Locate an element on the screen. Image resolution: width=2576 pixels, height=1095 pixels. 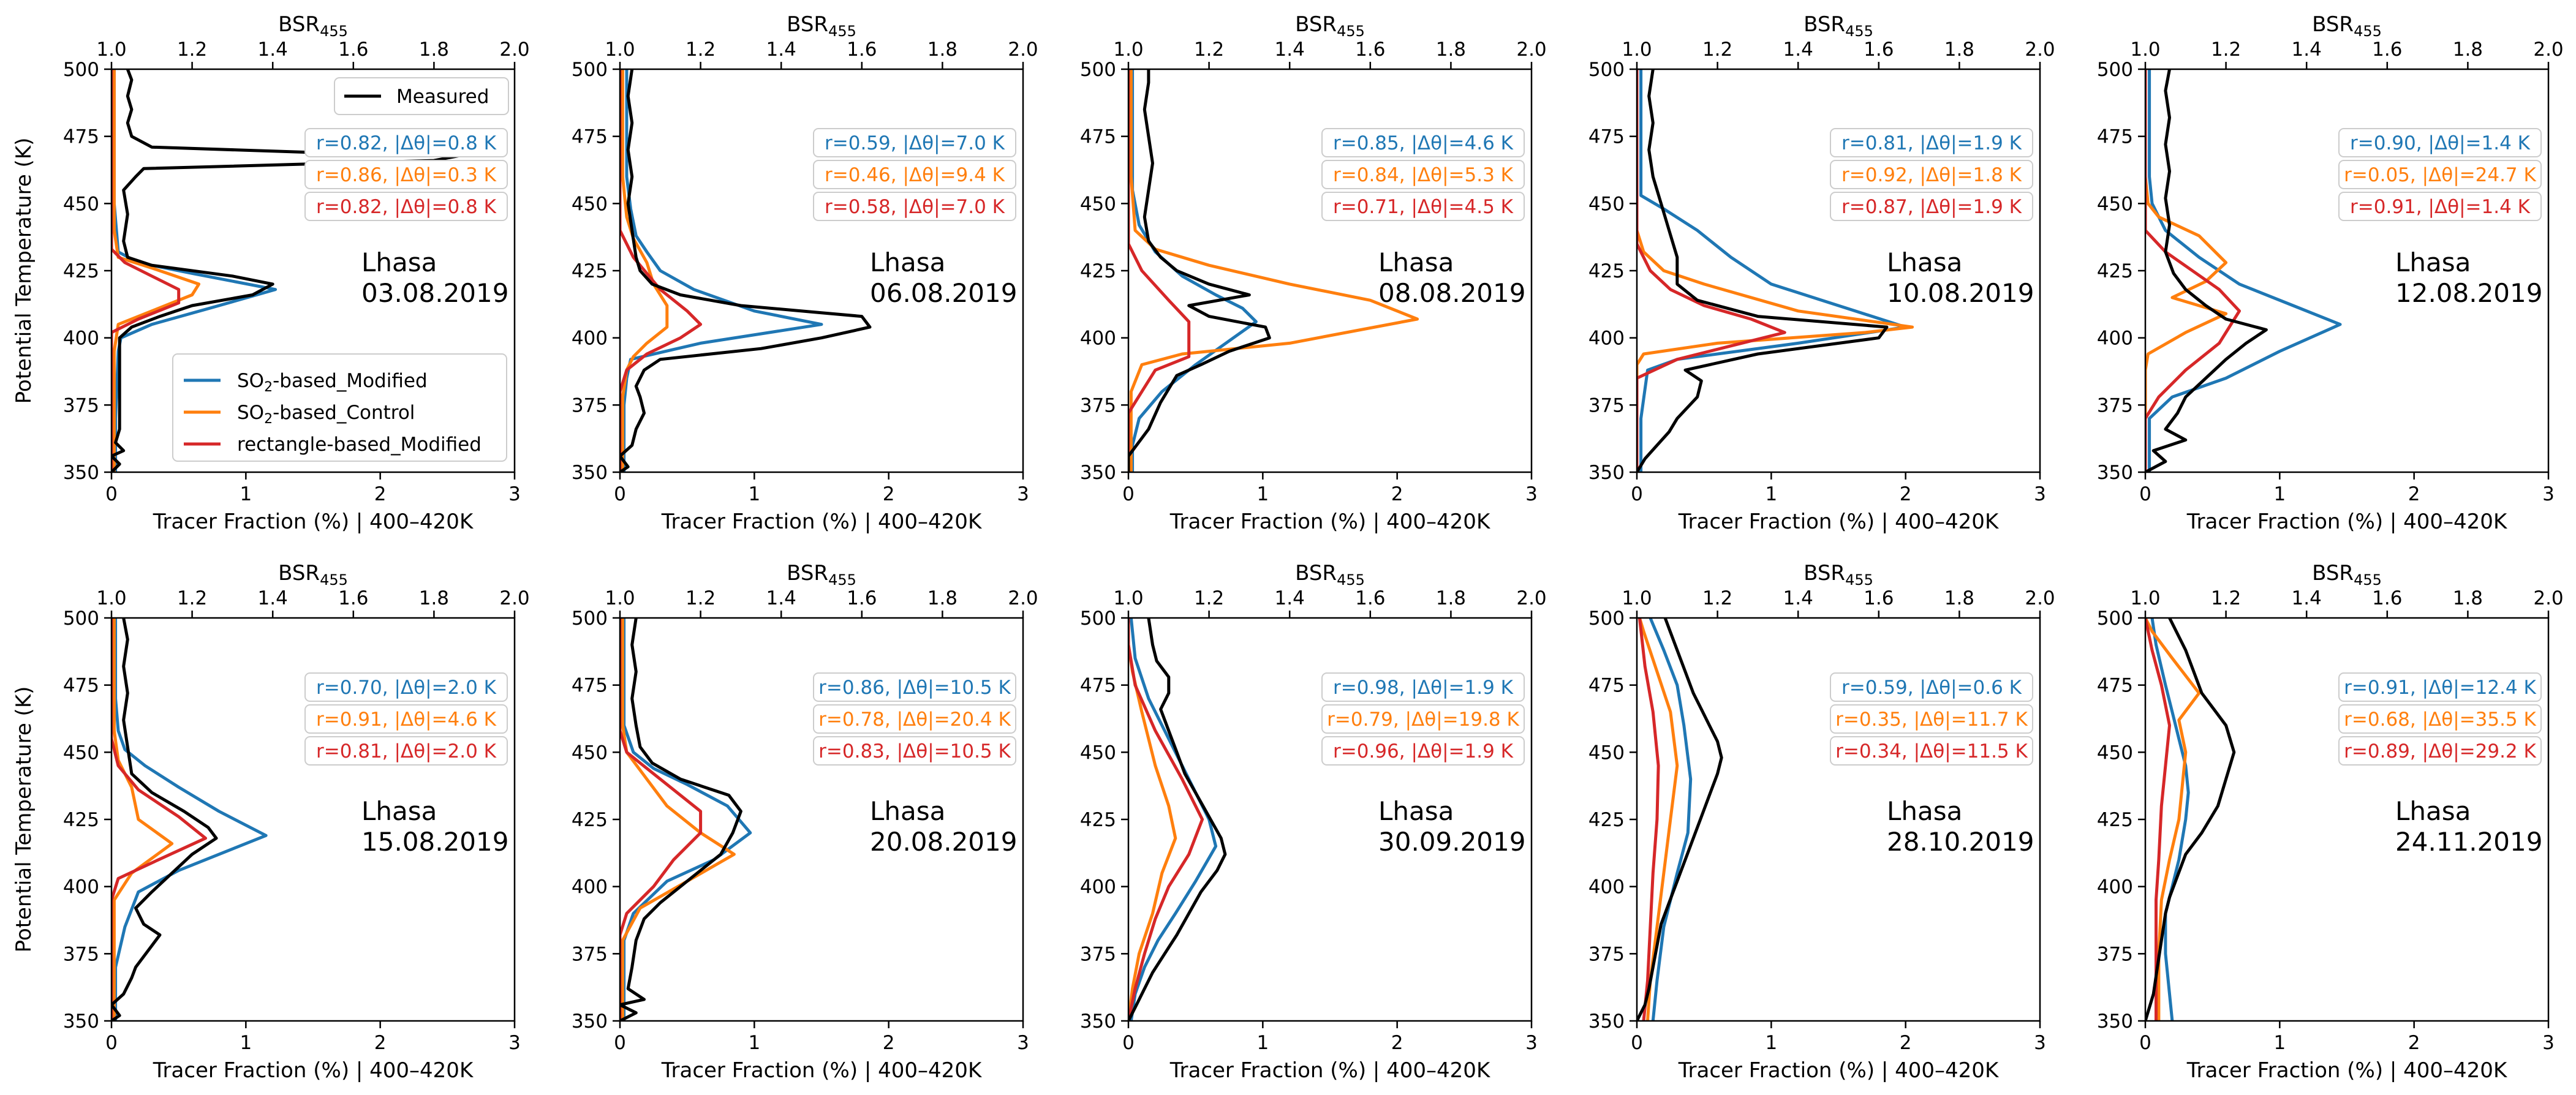
series-group is located at coordinates (189, 819).